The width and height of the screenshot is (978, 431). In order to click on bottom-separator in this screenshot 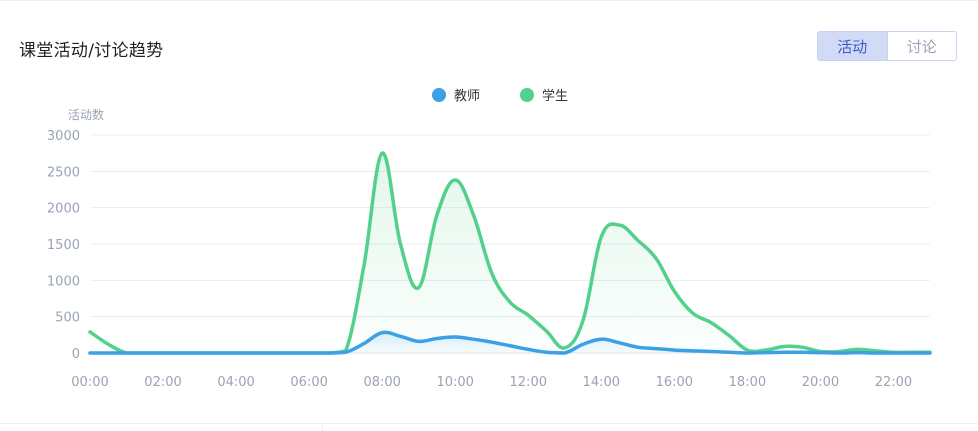, I will do `click(322, 427)`.